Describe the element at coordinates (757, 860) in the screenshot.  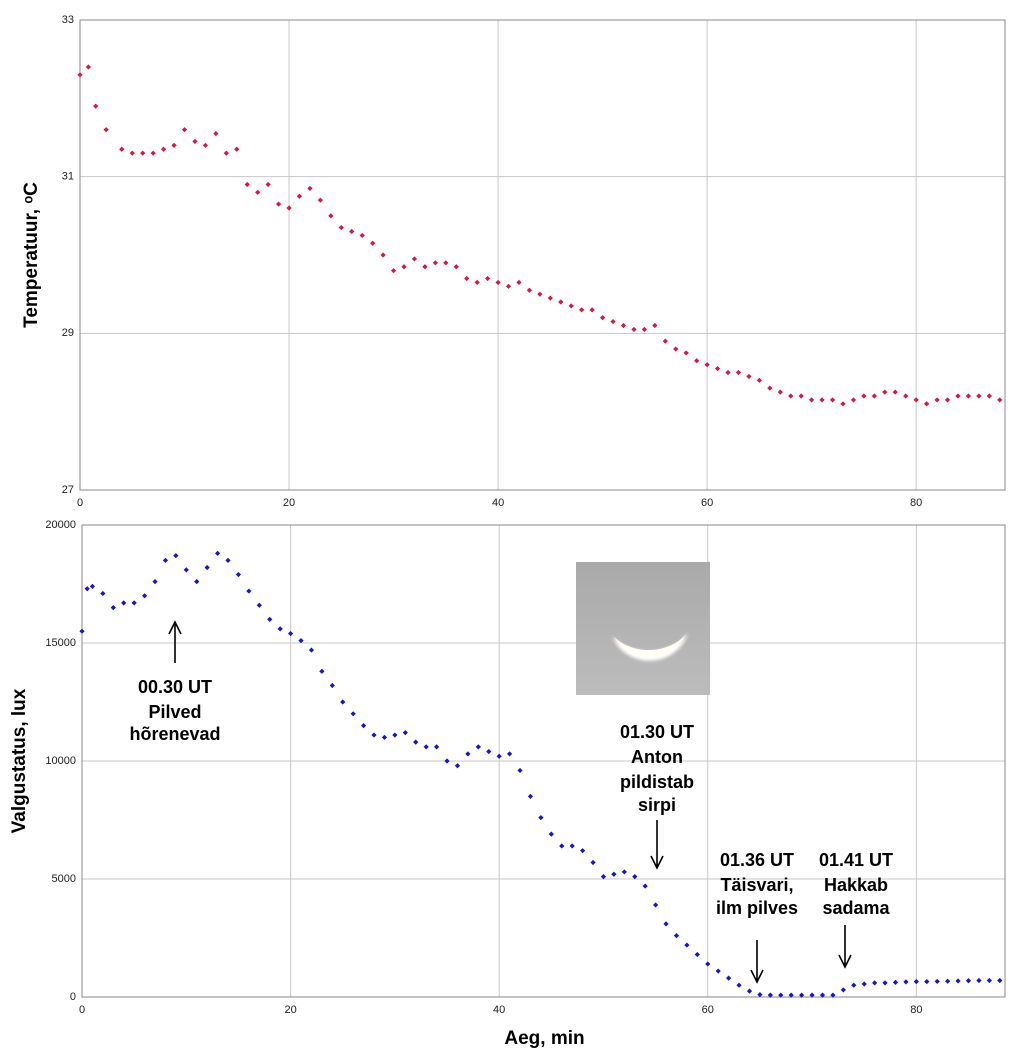
I see `annotation-text: 01.36 UT` at that location.